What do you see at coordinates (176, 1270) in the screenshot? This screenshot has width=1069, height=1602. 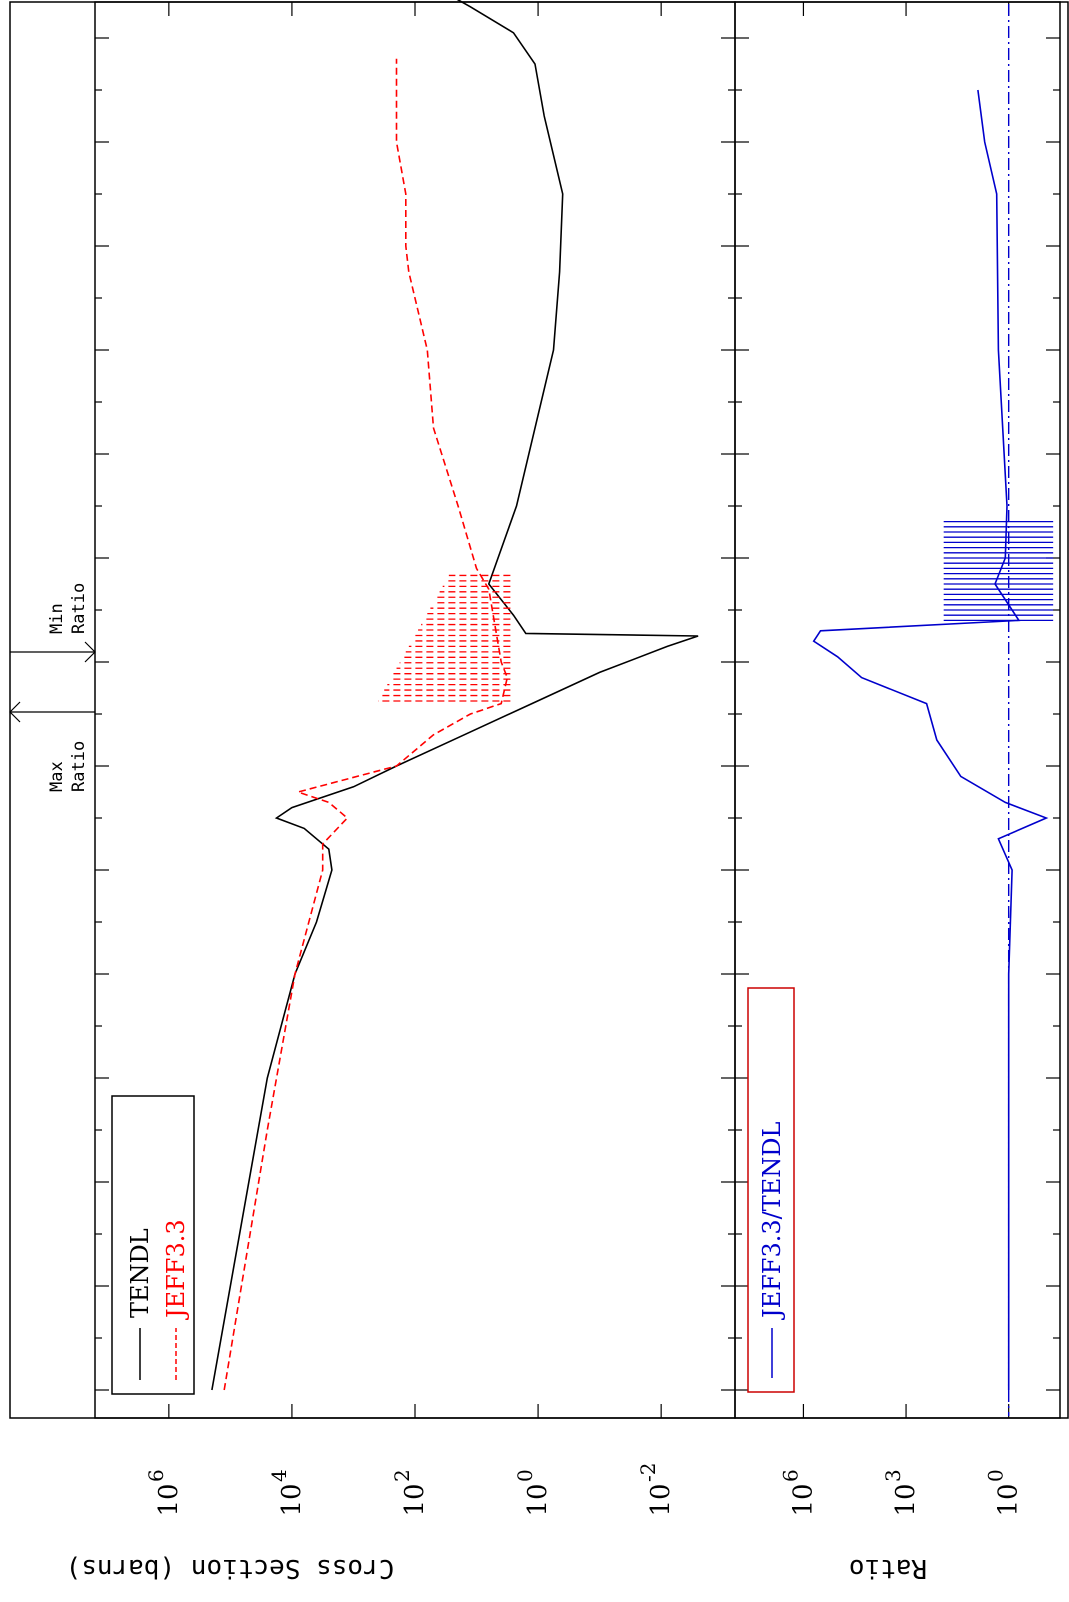 I see `legend-jeff-label: JEFF3.3` at bounding box center [176, 1270].